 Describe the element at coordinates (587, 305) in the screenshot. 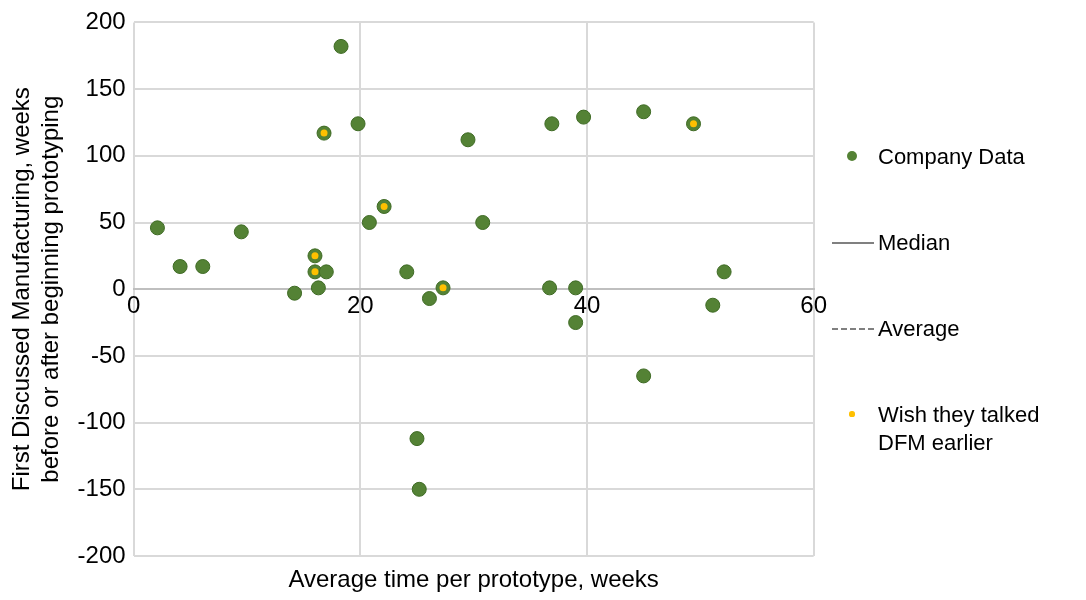

I see `x-tick-label: 40` at that location.